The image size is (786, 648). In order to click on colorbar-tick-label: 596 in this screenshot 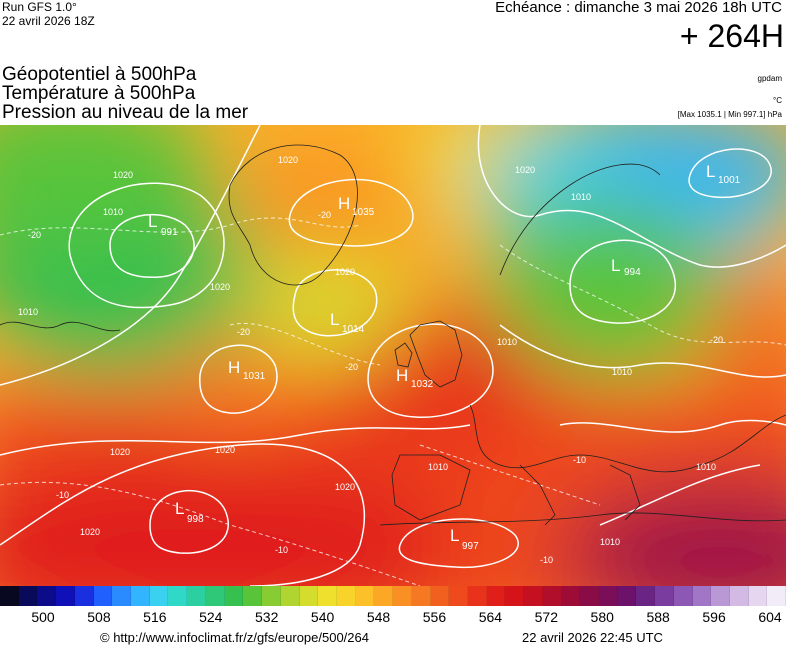, I will do `click(714, 617)`.